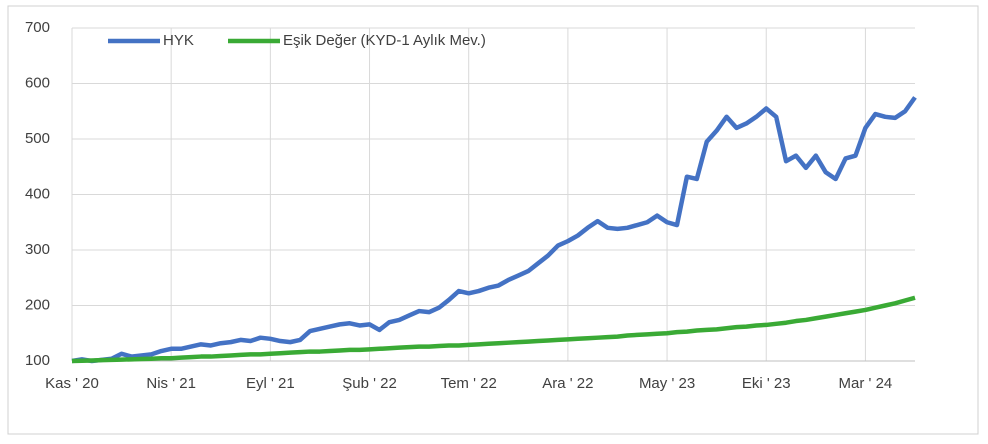  I want to click on x-tick-label: Eyl ' 21, so click(270, 383).